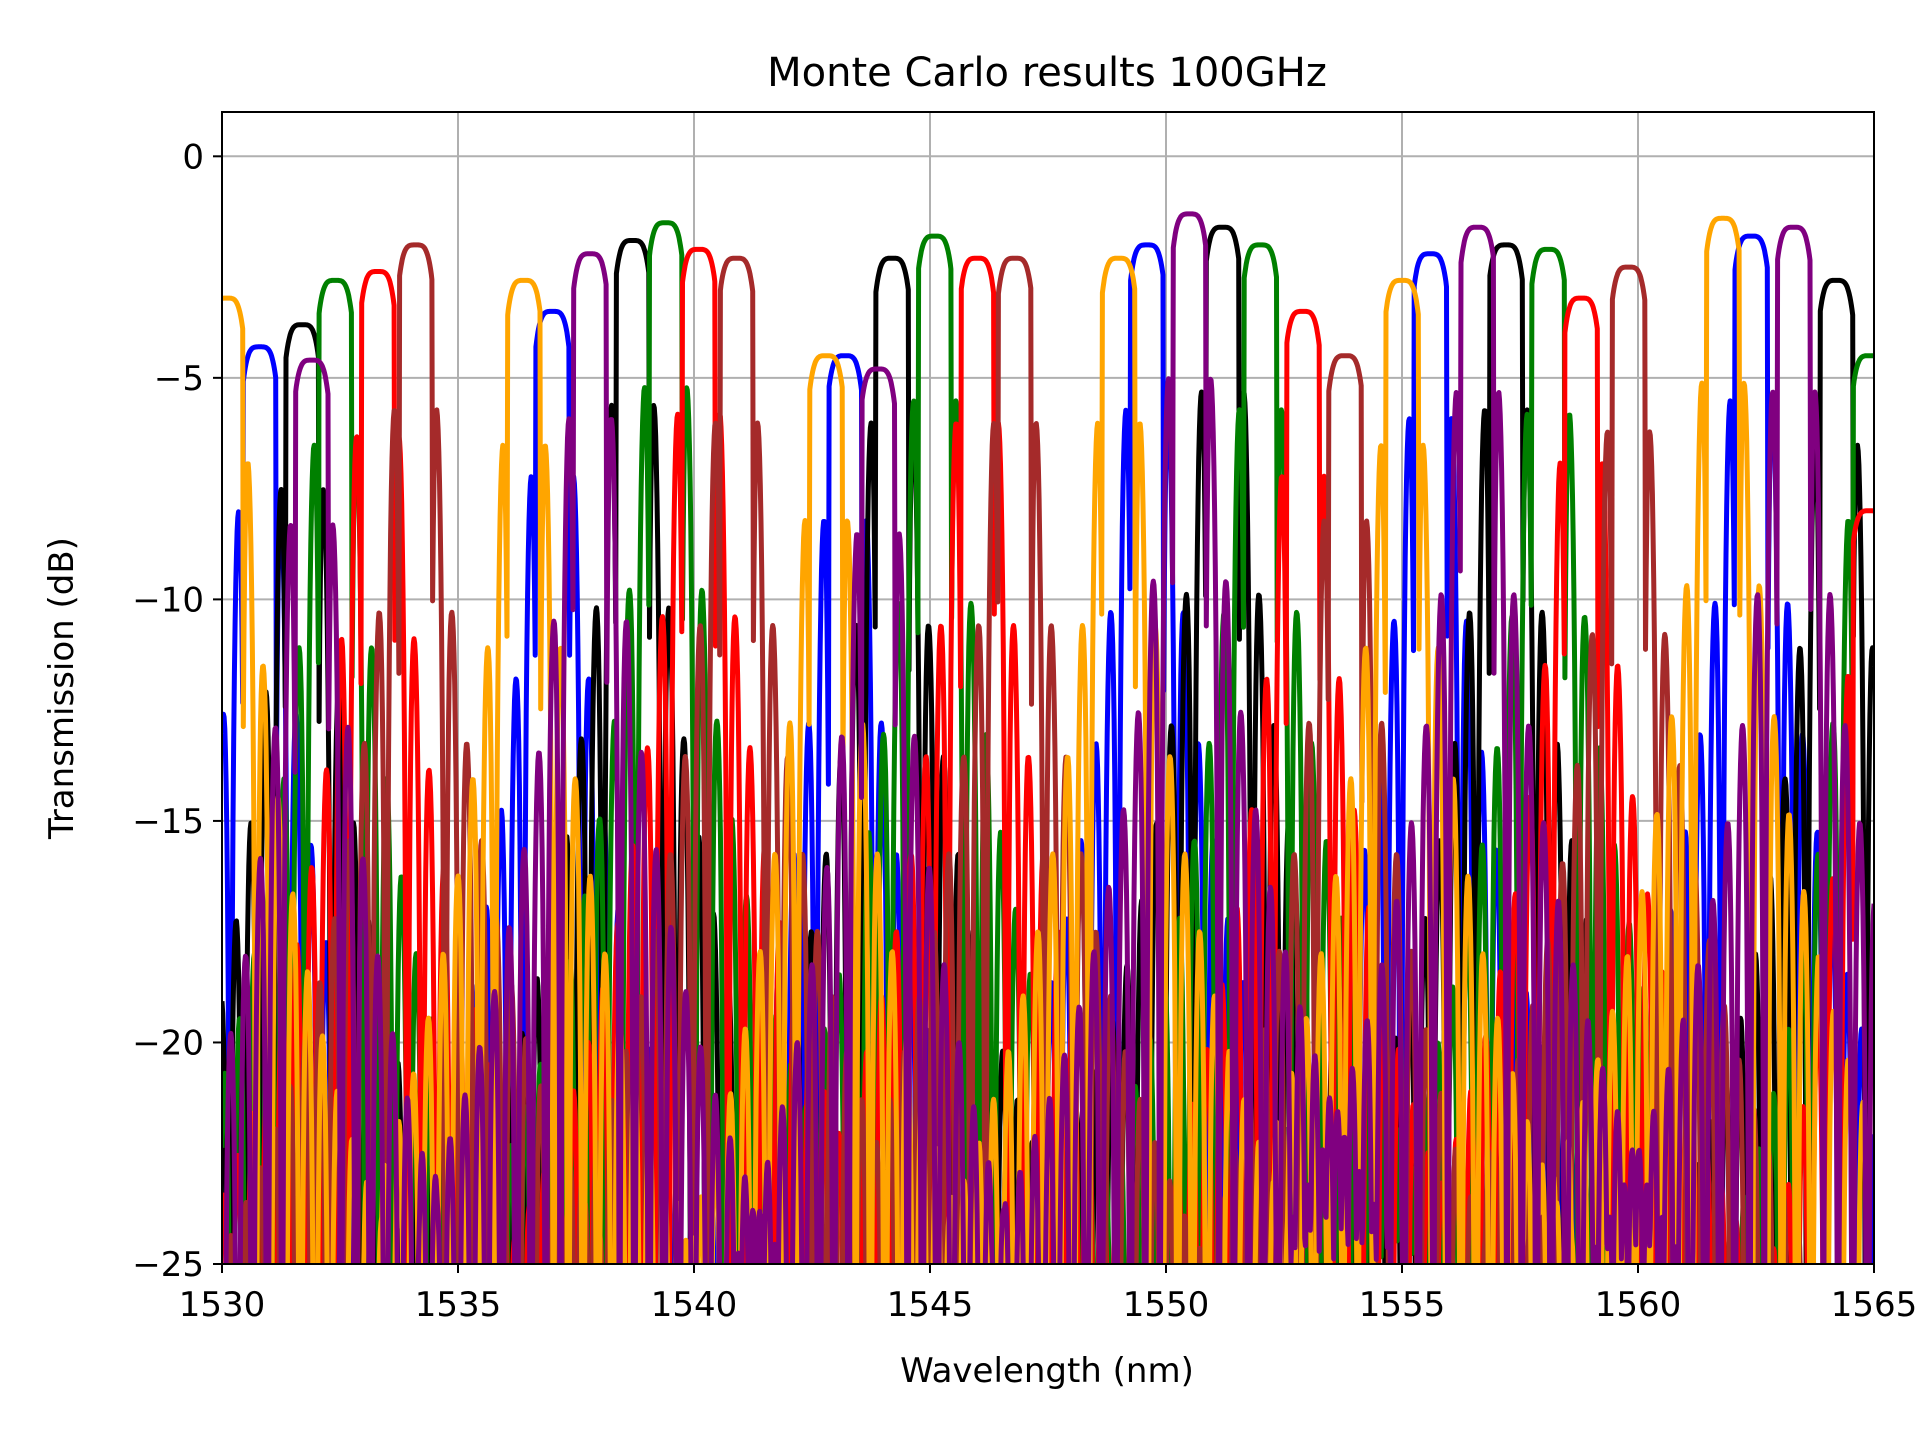 The image size is (1920, 1440). I want to click on y-tick-label: −5, so click(179, 379).